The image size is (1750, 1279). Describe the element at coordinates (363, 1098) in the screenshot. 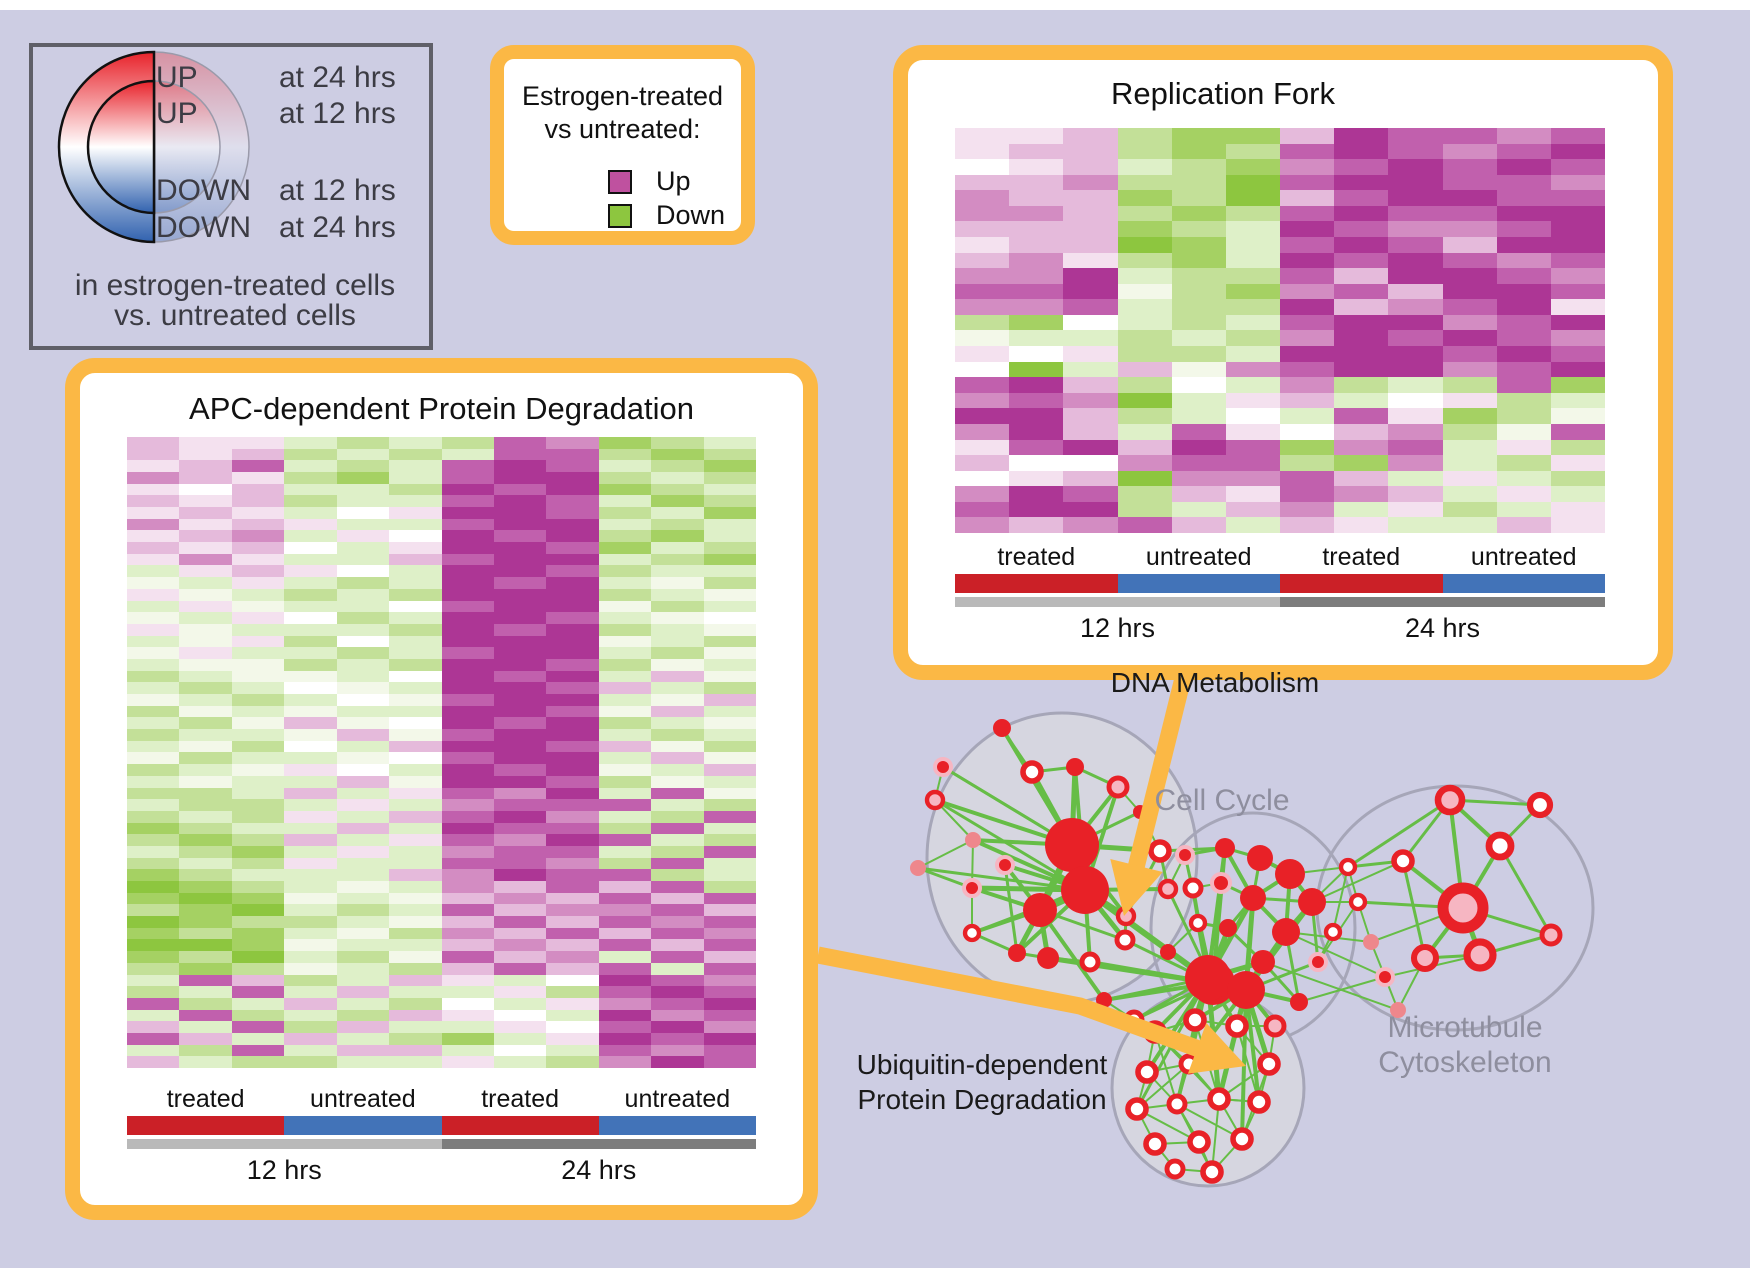

I see `condition-group-label: untreated` at that location.